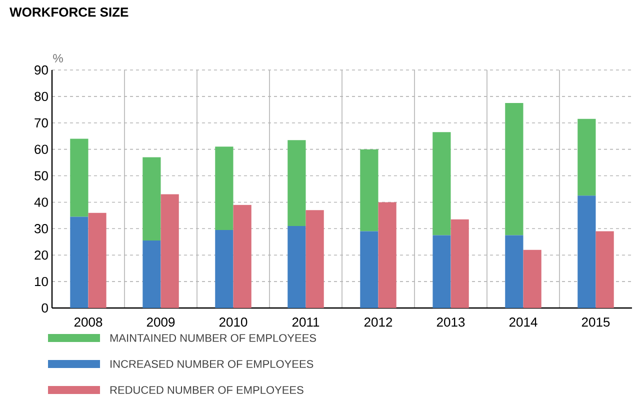  I want to click on x-tick-label: 2015, so click(596, 322).